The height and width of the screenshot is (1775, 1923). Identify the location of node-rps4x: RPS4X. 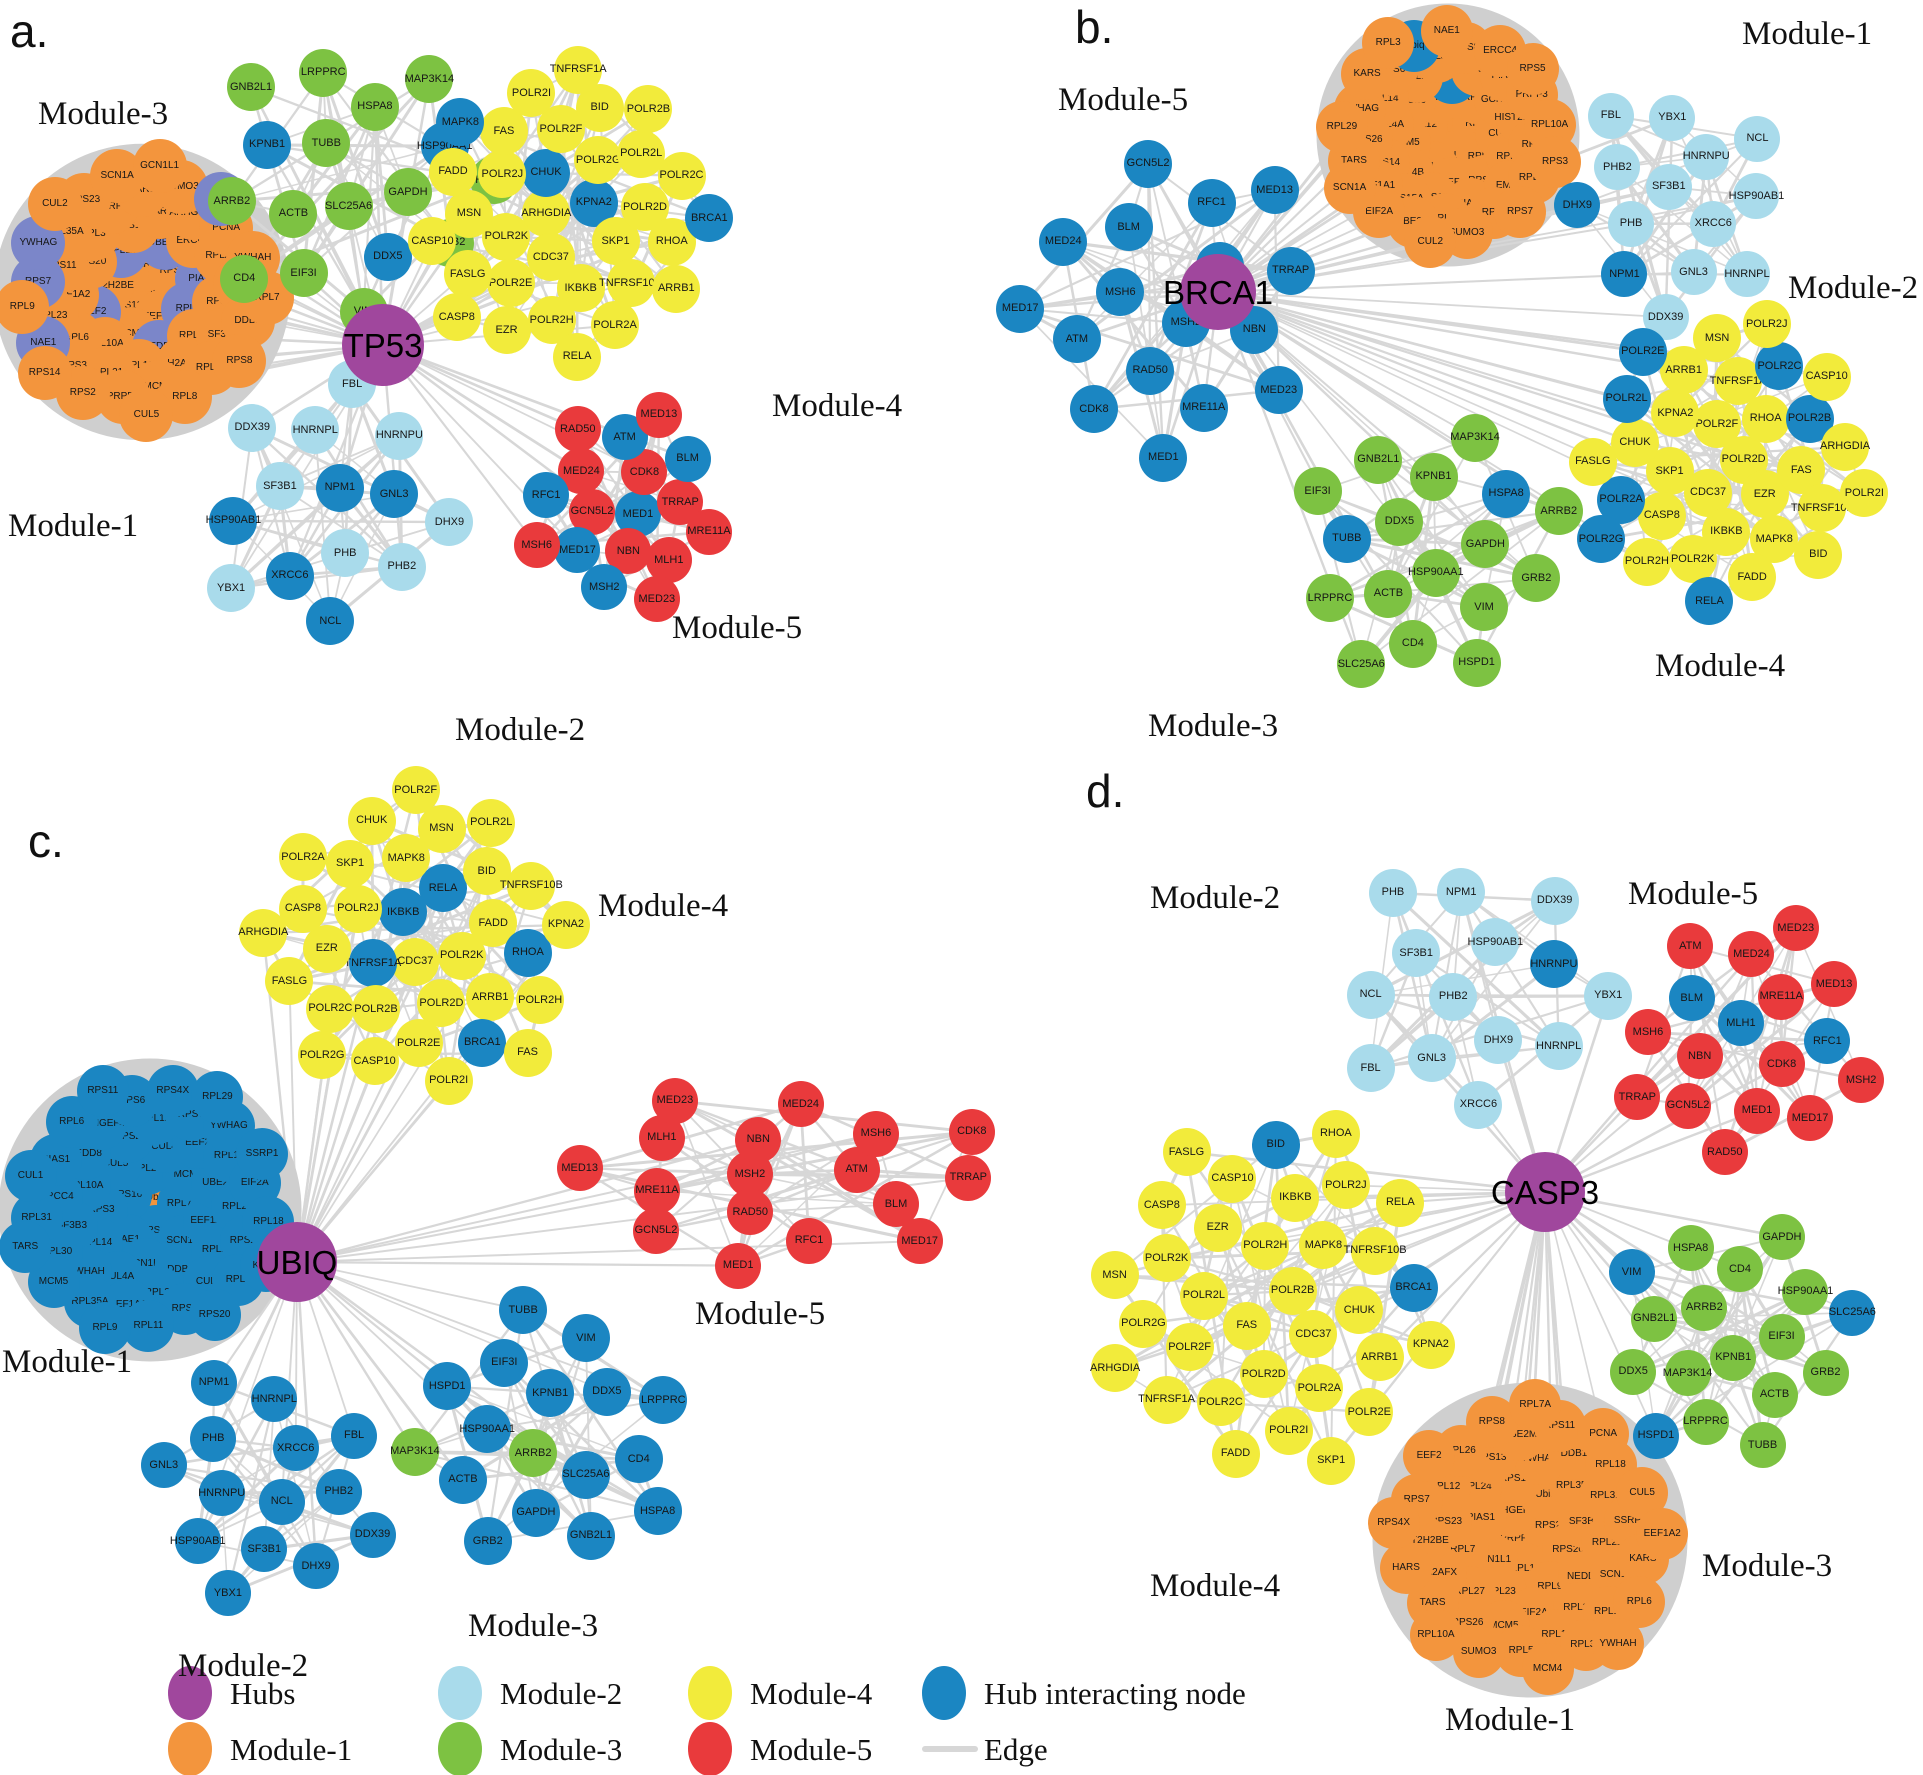
(1393, 1522).